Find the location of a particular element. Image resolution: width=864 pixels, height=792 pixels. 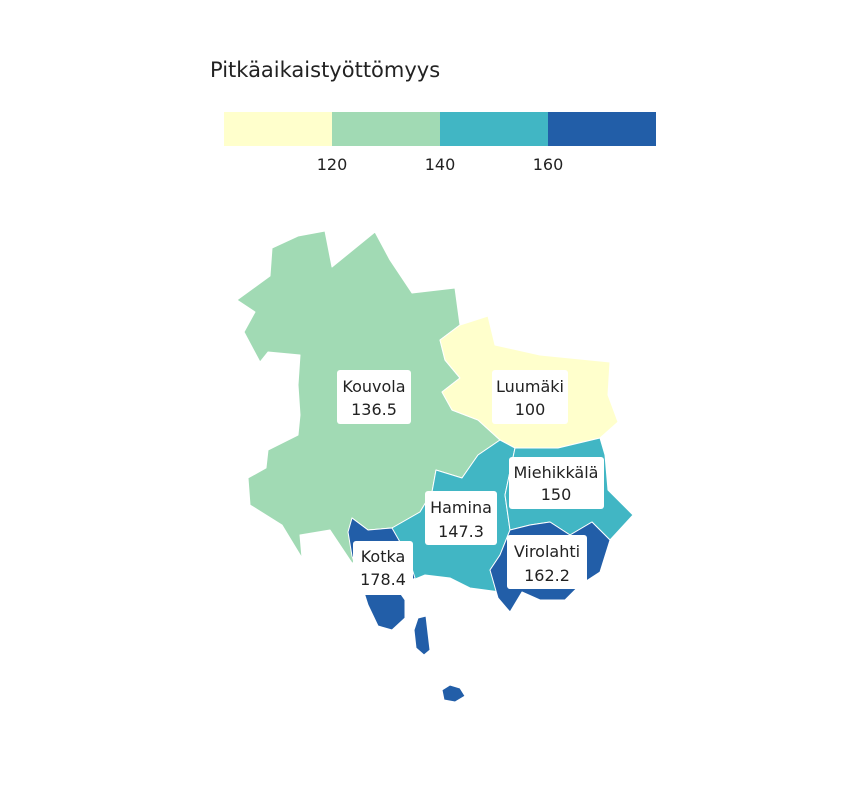

legend: Pitkäaikaistyöttömyys 120 140 160 is located at coordinates (433, 116).